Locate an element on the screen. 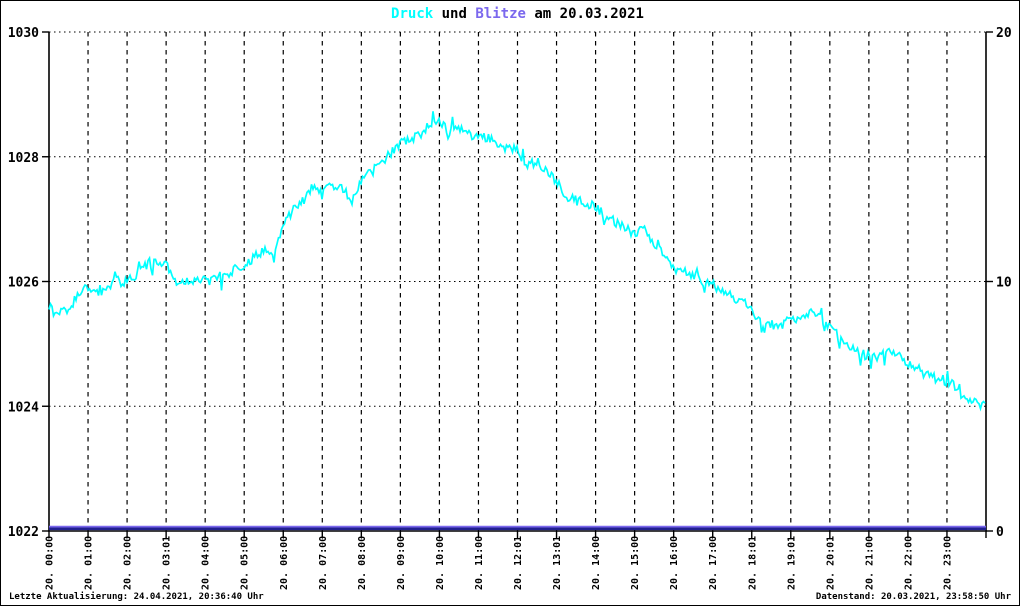  x-axis-tick-label: 20. 06:00 is located at coordinates (284, 563).